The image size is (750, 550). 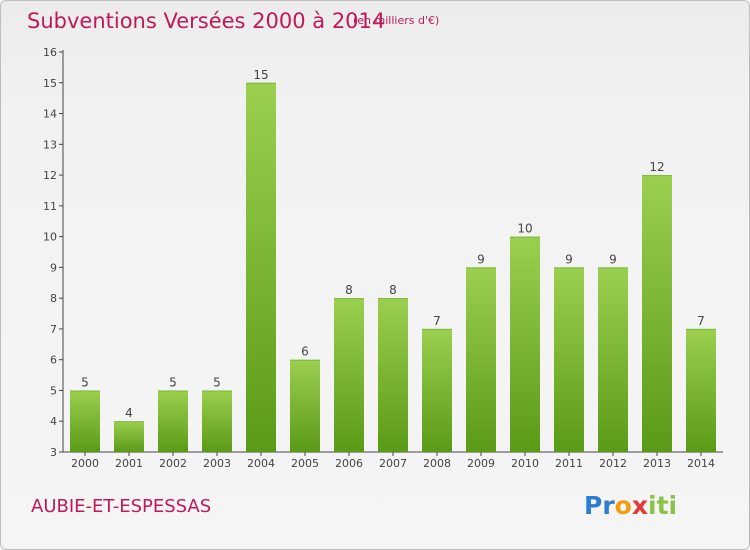 What do you see at coordinates (50, 237) in the screenshot?
I see `y-tick-label: 10` at bounding box center [50, 237].